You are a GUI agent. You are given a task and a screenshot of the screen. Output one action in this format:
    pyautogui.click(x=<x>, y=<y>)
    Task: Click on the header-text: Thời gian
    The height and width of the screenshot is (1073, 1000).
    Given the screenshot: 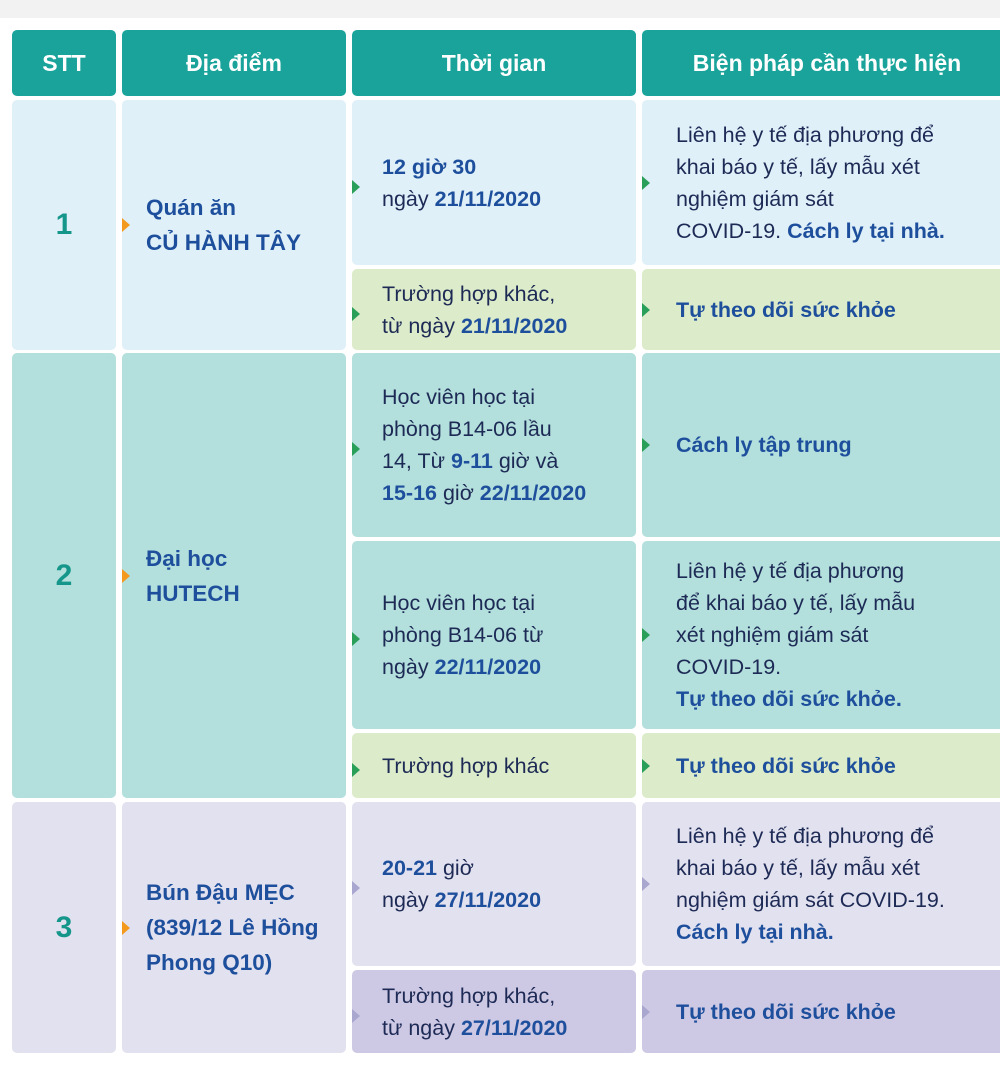 What is the action you would take?
    pyautogui.click(x=494, y=62)
    